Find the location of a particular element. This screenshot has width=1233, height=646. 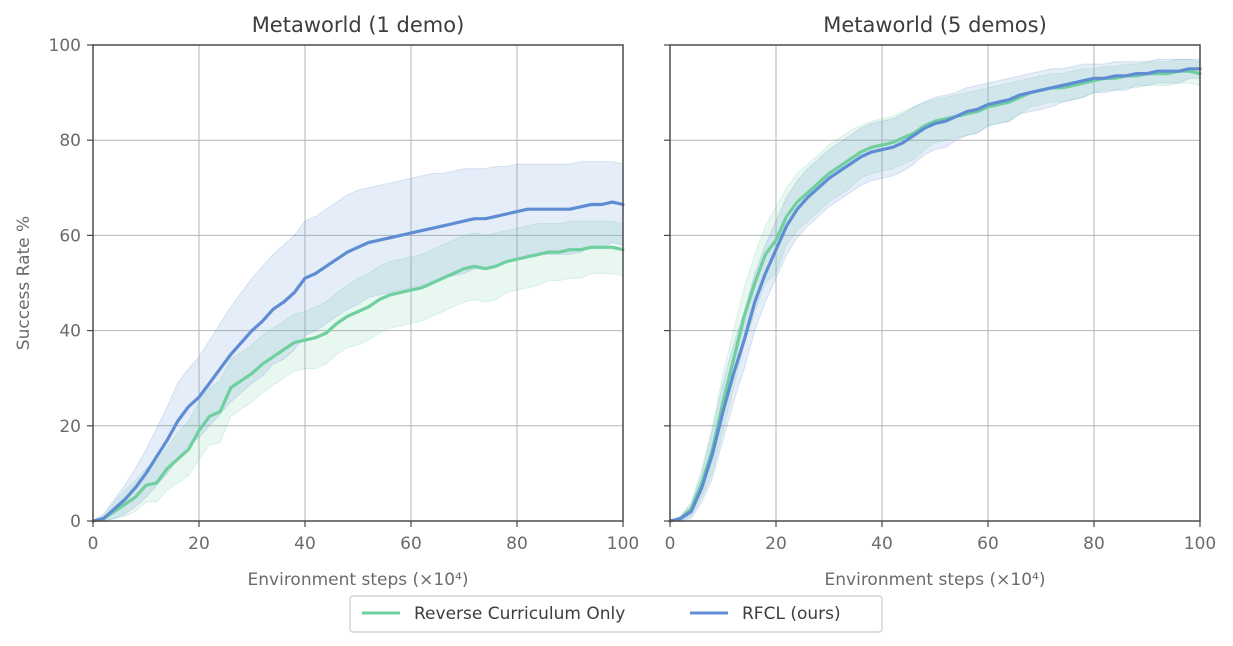

legend-box is located at coordinates (616, 614).